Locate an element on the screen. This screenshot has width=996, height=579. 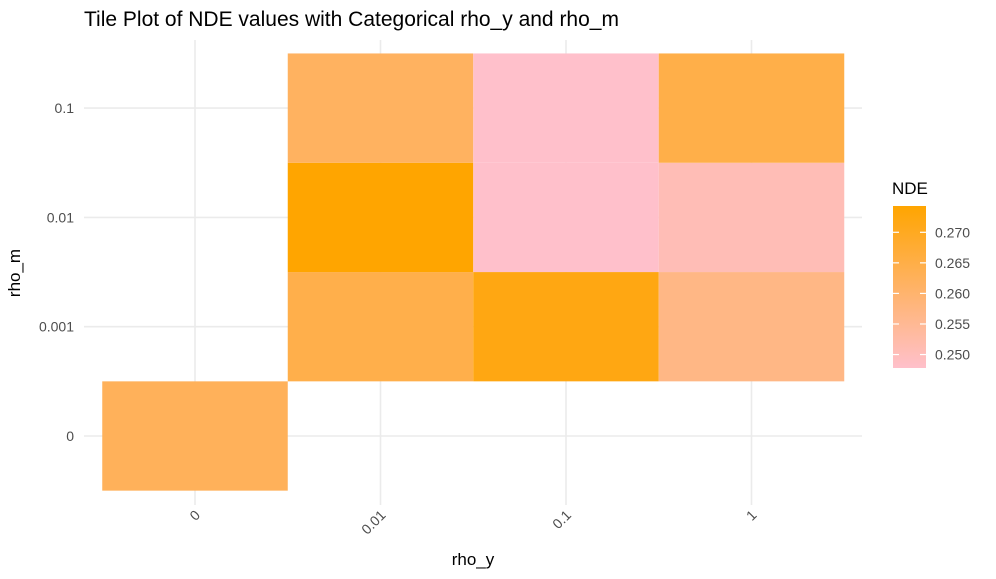
x-axis-title: rho_y is located at coordinates (473, 559).